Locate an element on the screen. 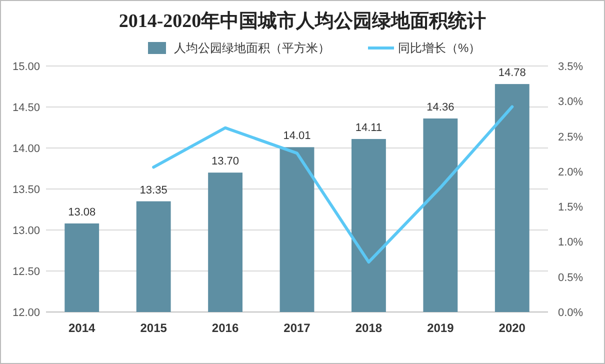 This screenshot has height=364, width=605. y2-tick-label: 1.5% is located at coordinates (571, 208).